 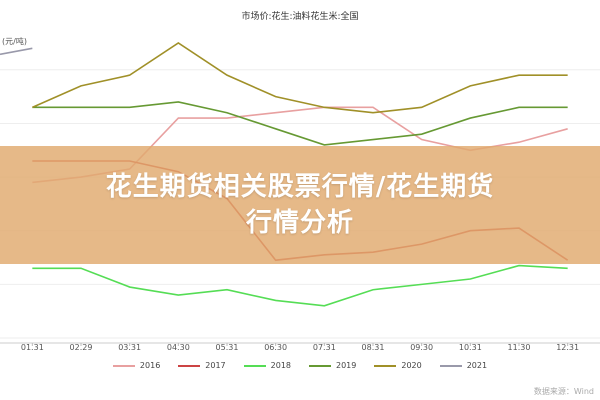 I want to click on x-tick-label: 01.31, so click(x=32, y=347).